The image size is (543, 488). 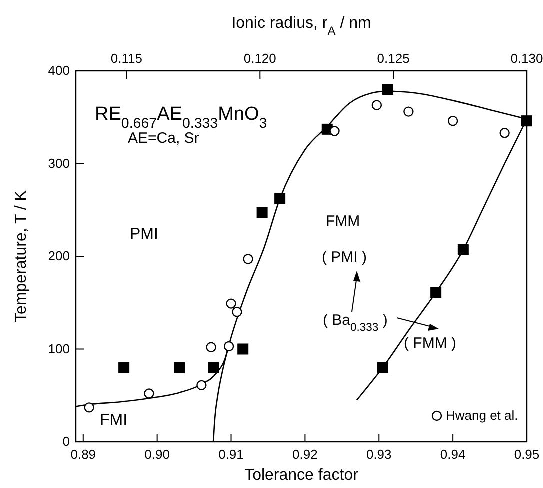 I want to click on x-tick-label: 0.89, so click(x=83, y=454).